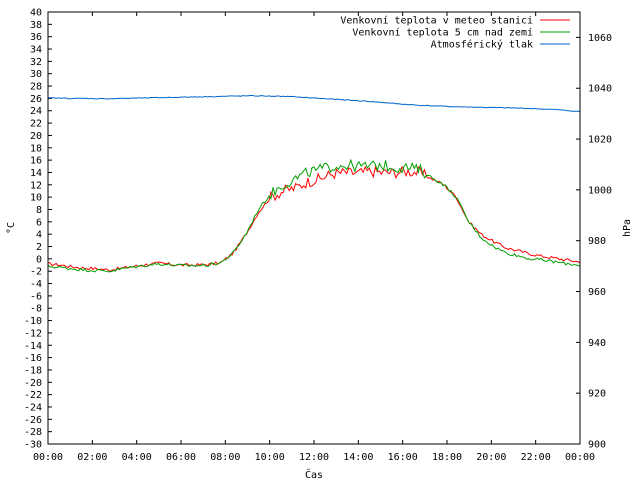 The image size is (640, 480). I want to click on x-tick-label: 02:00, so click(92, 457).